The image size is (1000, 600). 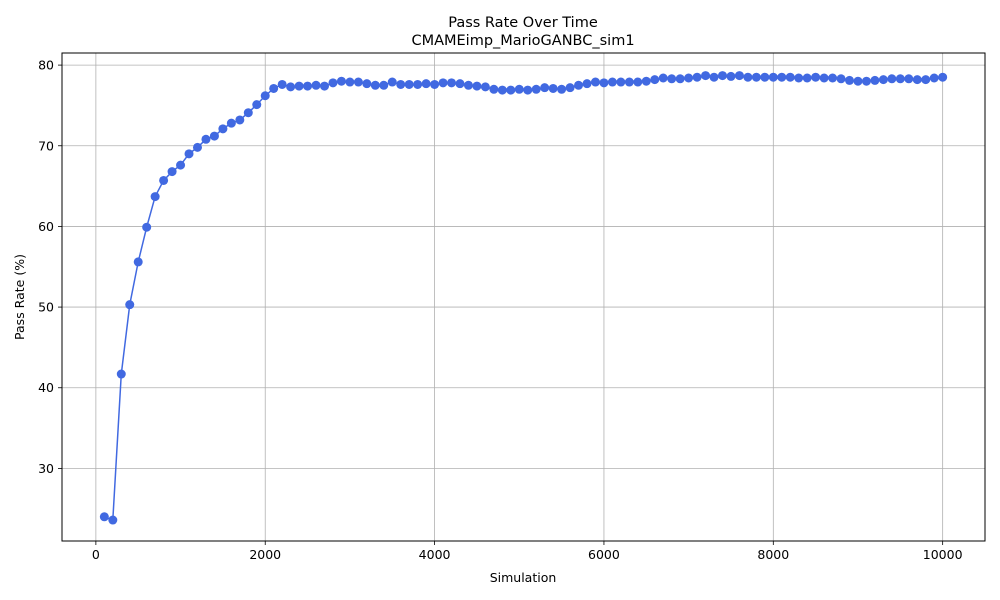 What do you see at coordinates (96, 554) in the screenshot?
I see `x-tick-label: 0` at bounding box center [96, 554].